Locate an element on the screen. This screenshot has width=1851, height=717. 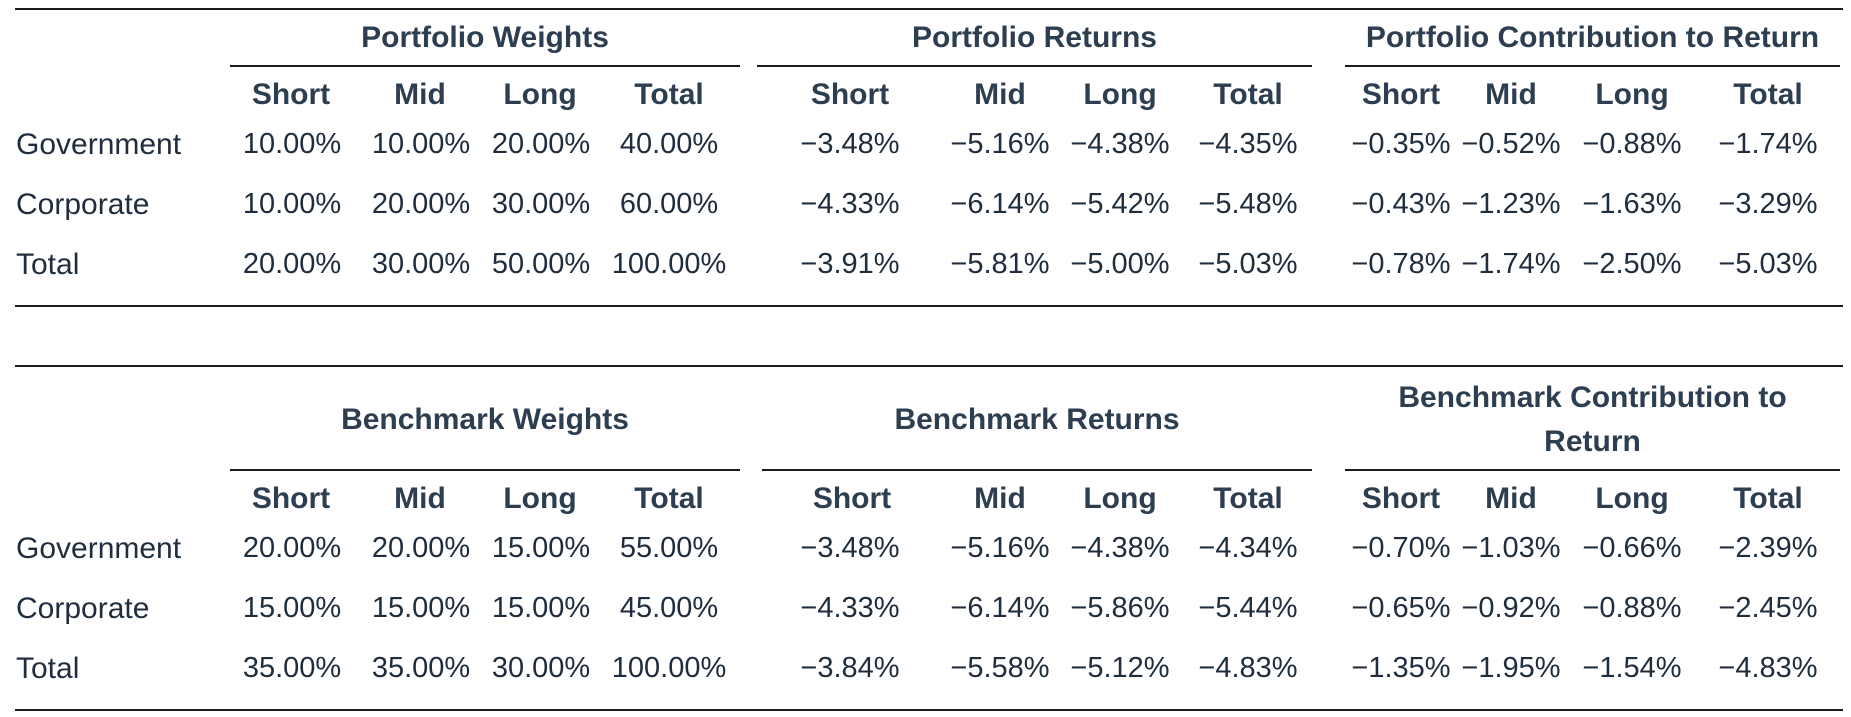
table-cell: 60.00% is located at coordinates (669, 204).